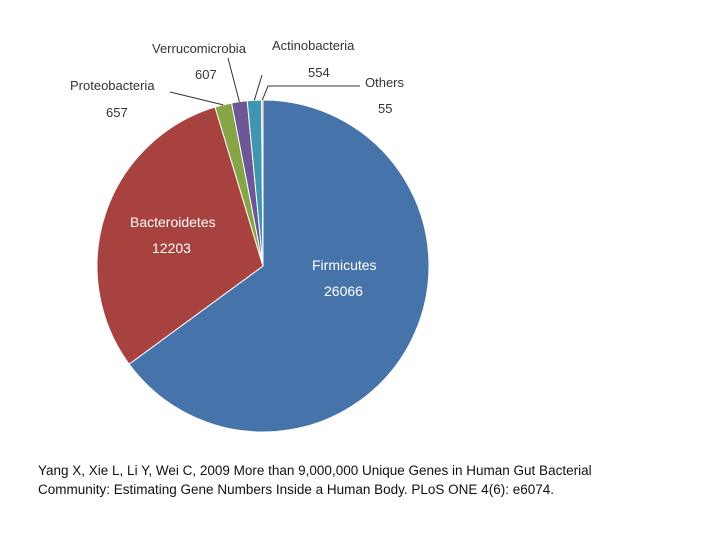 This screenshot has width=720, height=540. I want to click on slice-value-others-wrap: 55, so click(385, 108).